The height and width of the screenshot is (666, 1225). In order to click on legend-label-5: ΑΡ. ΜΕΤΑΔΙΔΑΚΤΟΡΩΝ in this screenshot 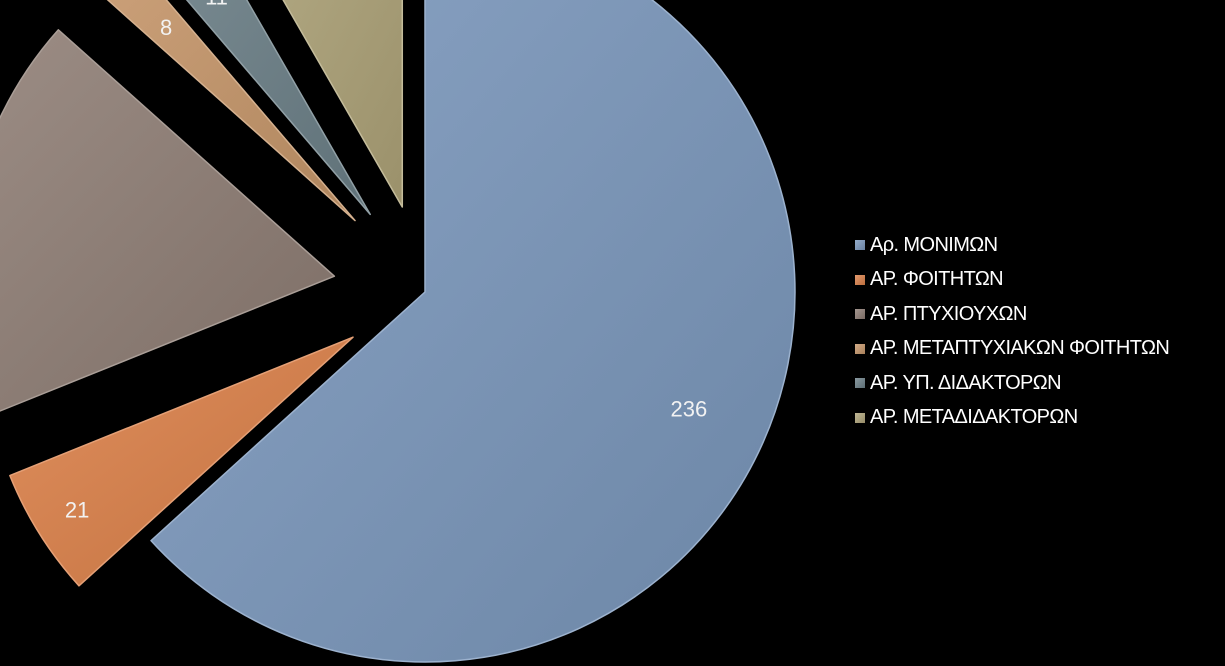, I will do `click(974, 417)`.